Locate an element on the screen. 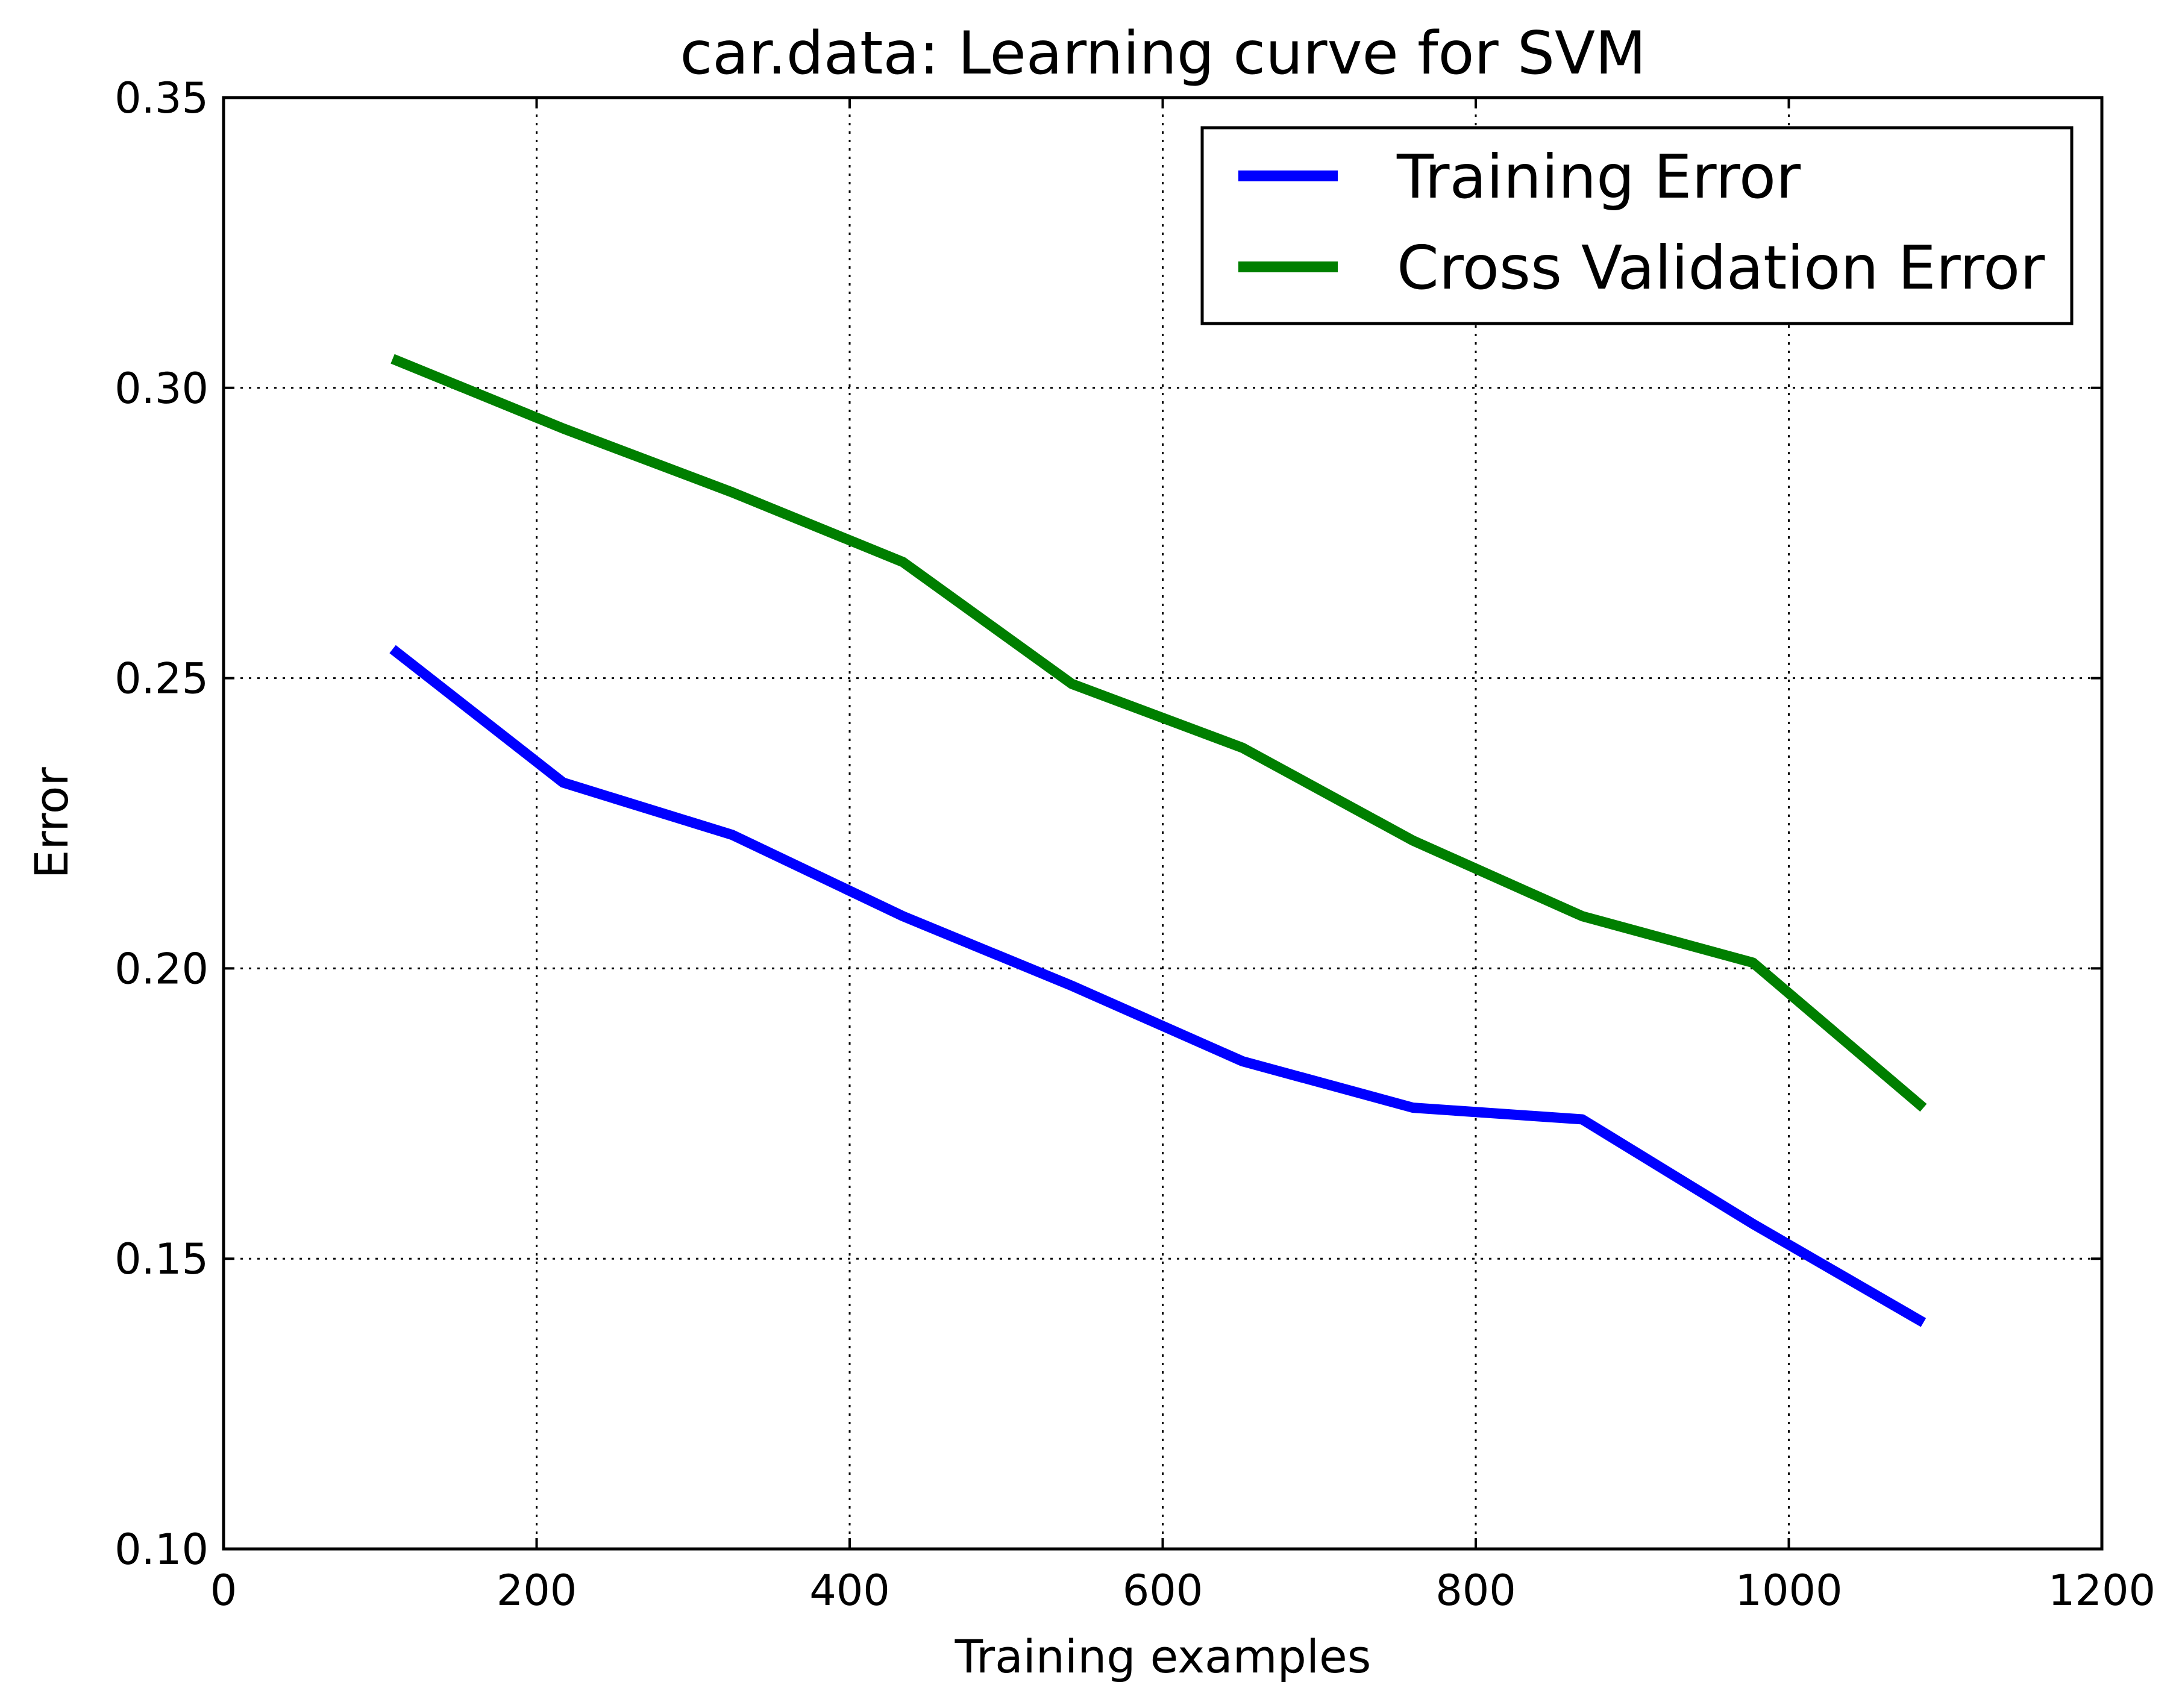  legend-frame is located at coordinates (1637, 226).